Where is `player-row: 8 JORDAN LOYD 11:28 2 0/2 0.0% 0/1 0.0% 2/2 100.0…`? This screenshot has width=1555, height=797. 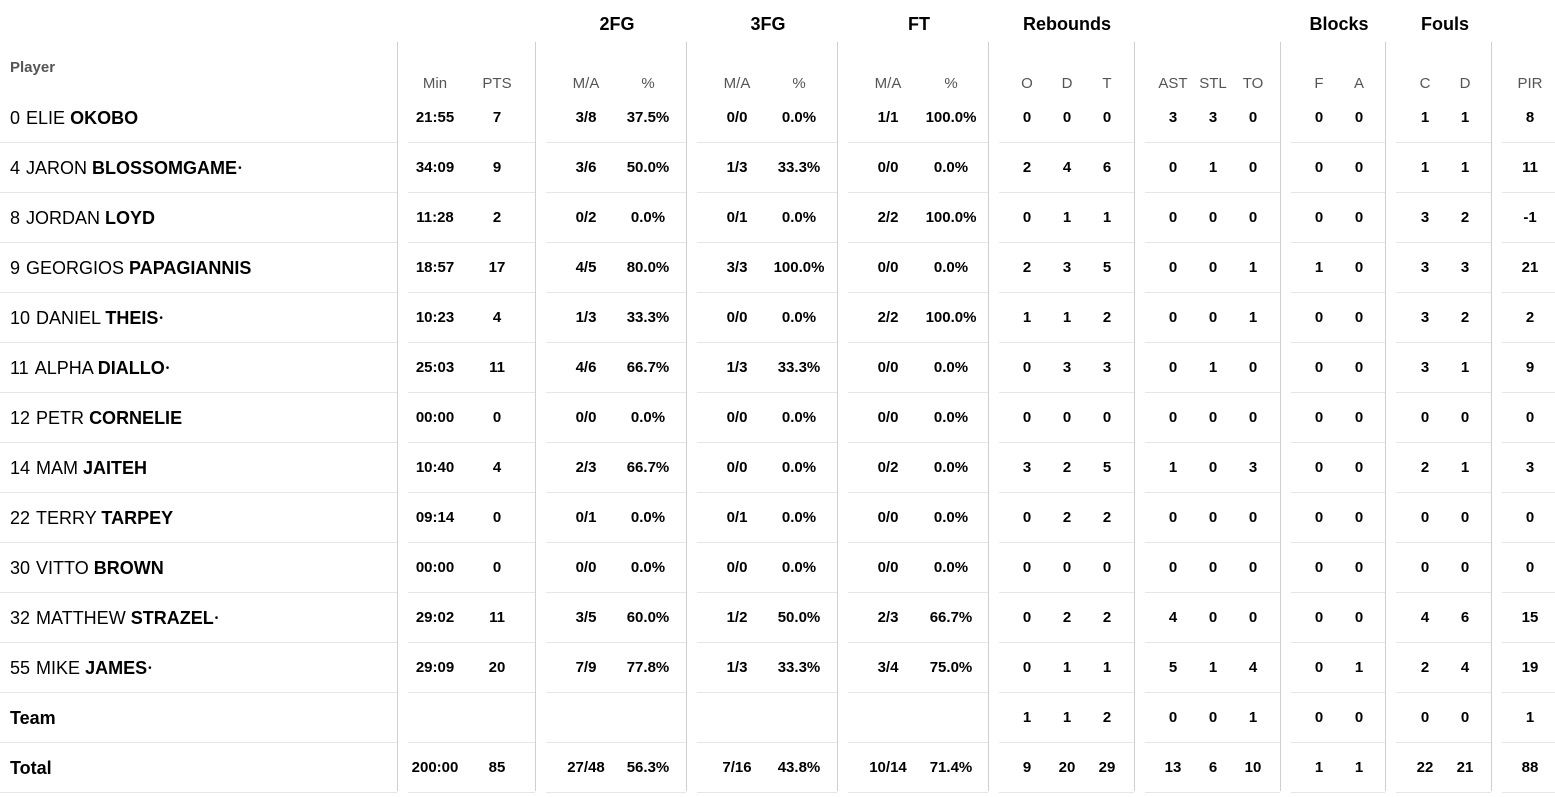
player-row: 8 JORDAN LOYD 11:28 2 0/2 0.0% 0/1 0.0% 2/2 100.0… is located at coordinates (777, 218).